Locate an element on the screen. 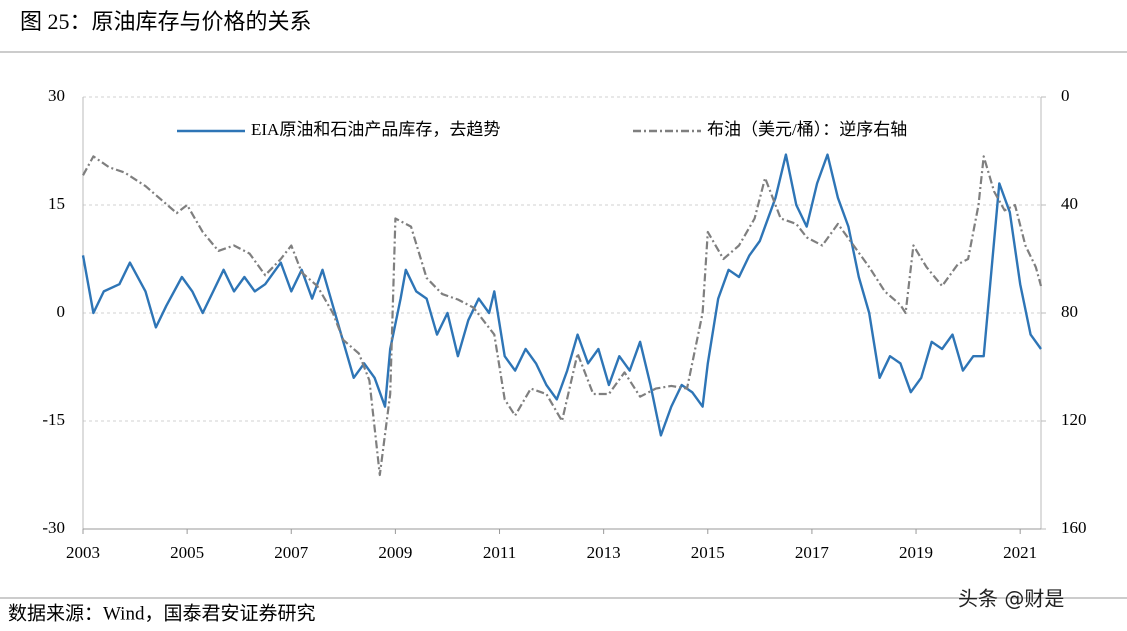 The width and height of the screenshot is (1127, 631). x-tick-label: 2011 is located at coordinates (499, 552).